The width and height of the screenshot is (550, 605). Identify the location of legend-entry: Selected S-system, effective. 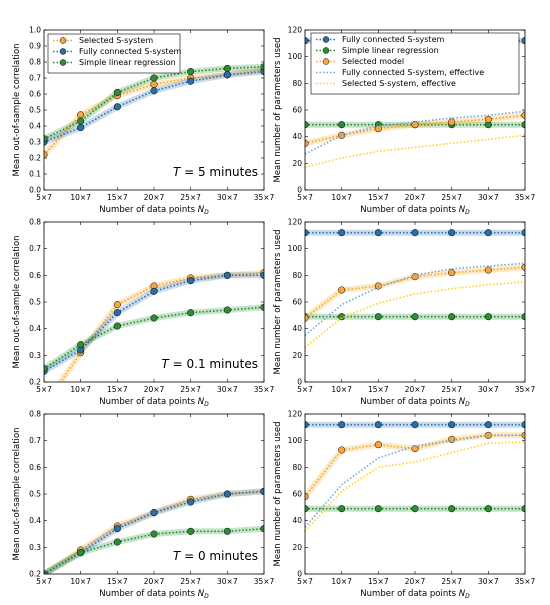
(399, 83).